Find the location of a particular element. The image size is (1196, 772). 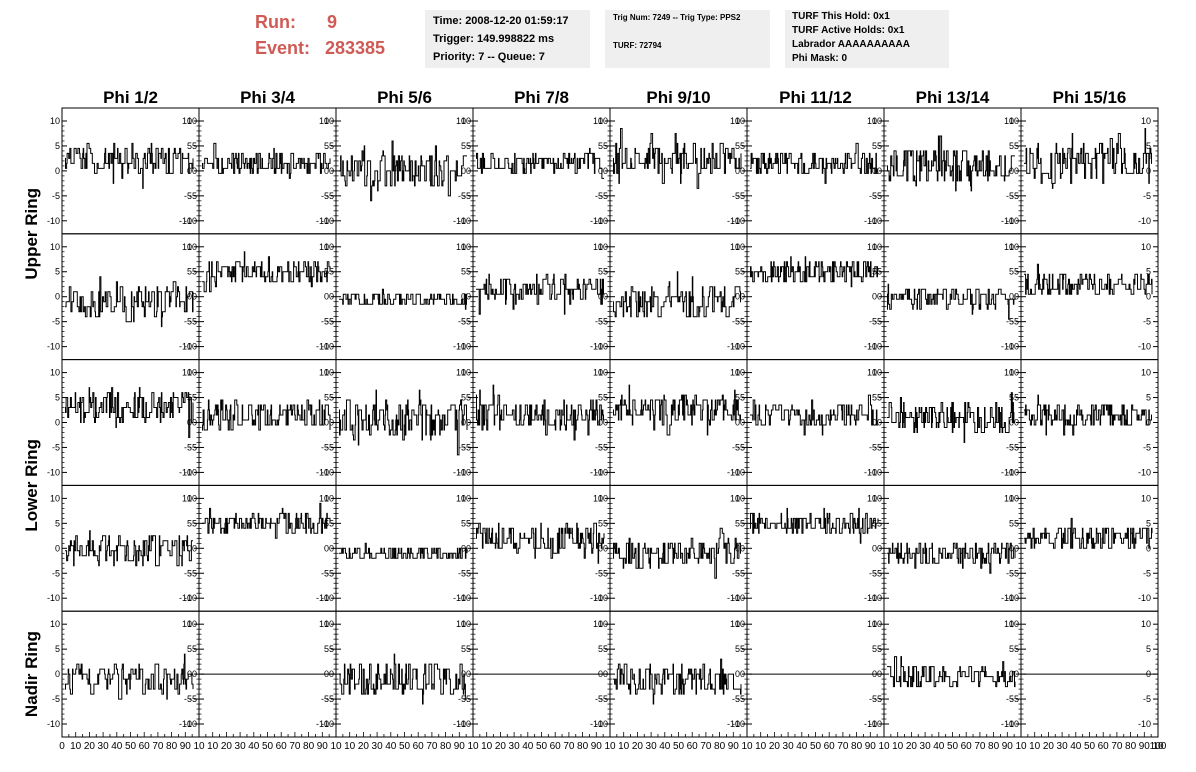

x-tick-label: 10 is located at coordinates (76, 746).